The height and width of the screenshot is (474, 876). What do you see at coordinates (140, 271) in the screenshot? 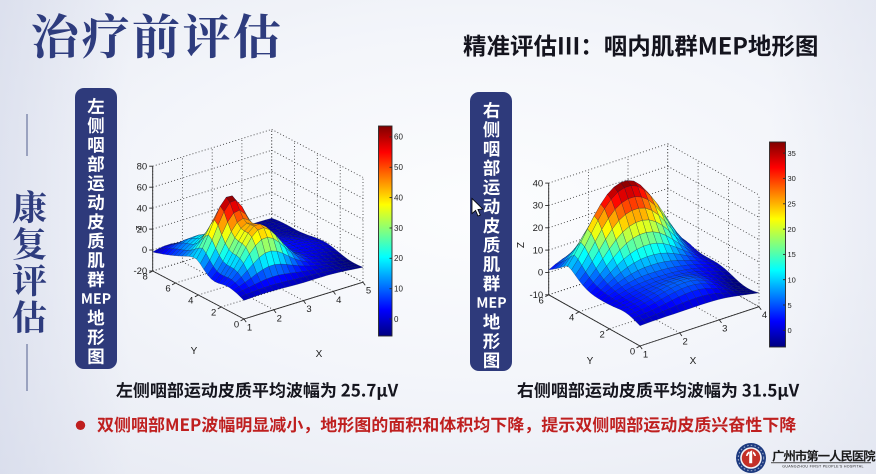
I see `svg-text: -20` at bounding box center [140, 271].